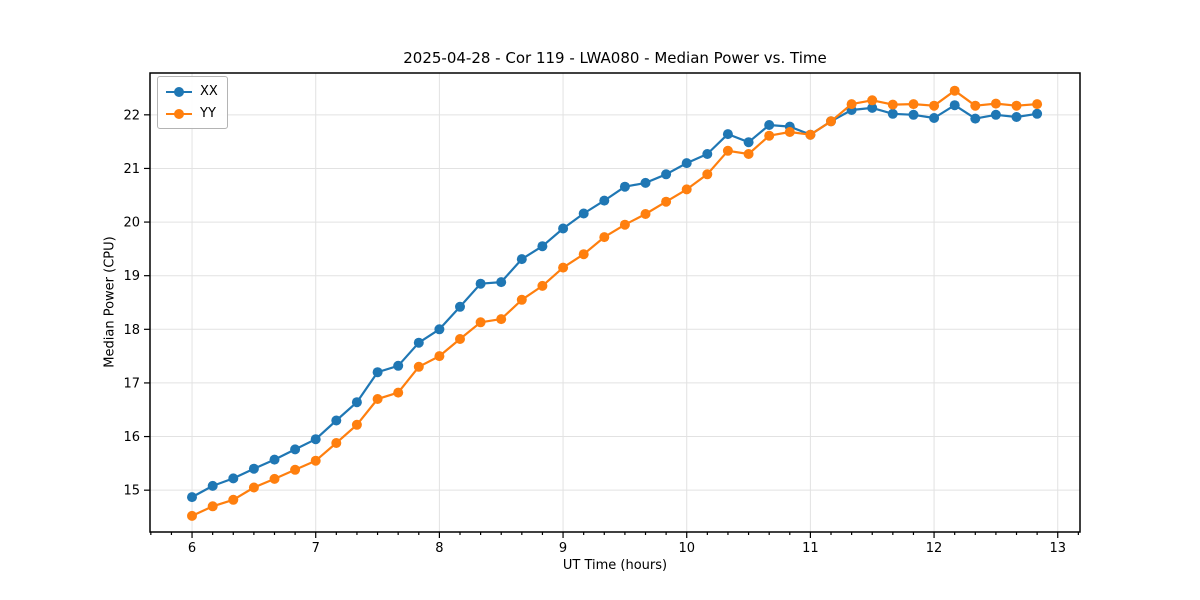  What do you see at coordinates (316, 548) in the screenshot?
I see `x-tick-label: 7` at bounding box center [316, 548].